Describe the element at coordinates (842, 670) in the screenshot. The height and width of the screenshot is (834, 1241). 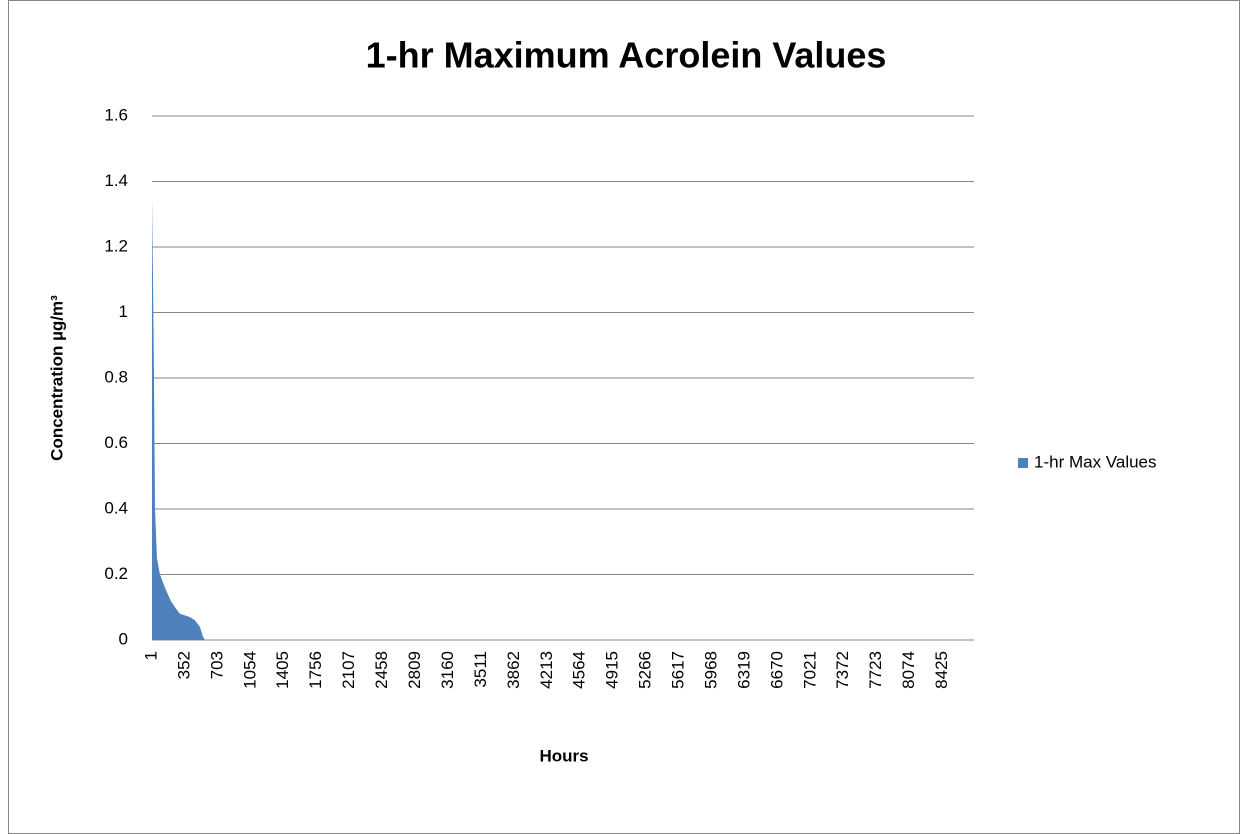
I see `x-tick-label: 7372` at that location.